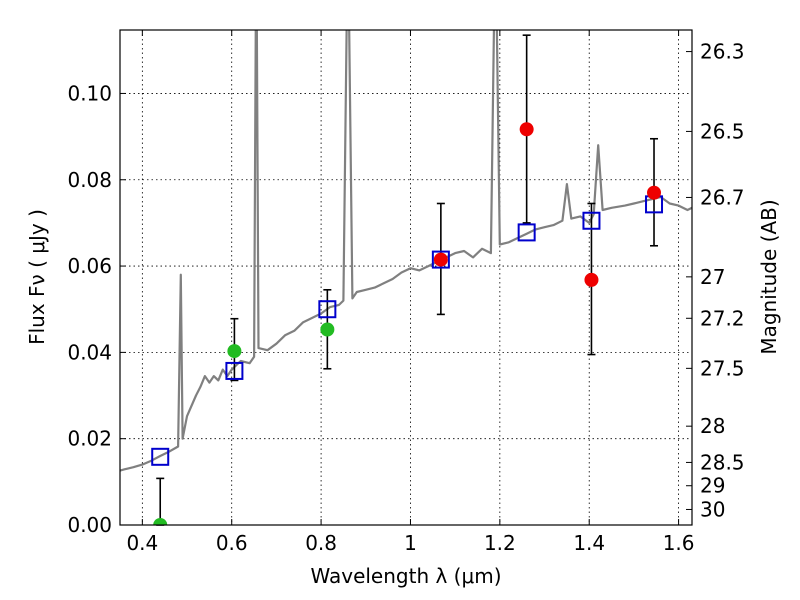 Image resolution: width=800 pixels, height=600 pixels. Describe the element at coordinates (89, 525) in the screenshot. I see `y-tick-label: 0.00` at that location.